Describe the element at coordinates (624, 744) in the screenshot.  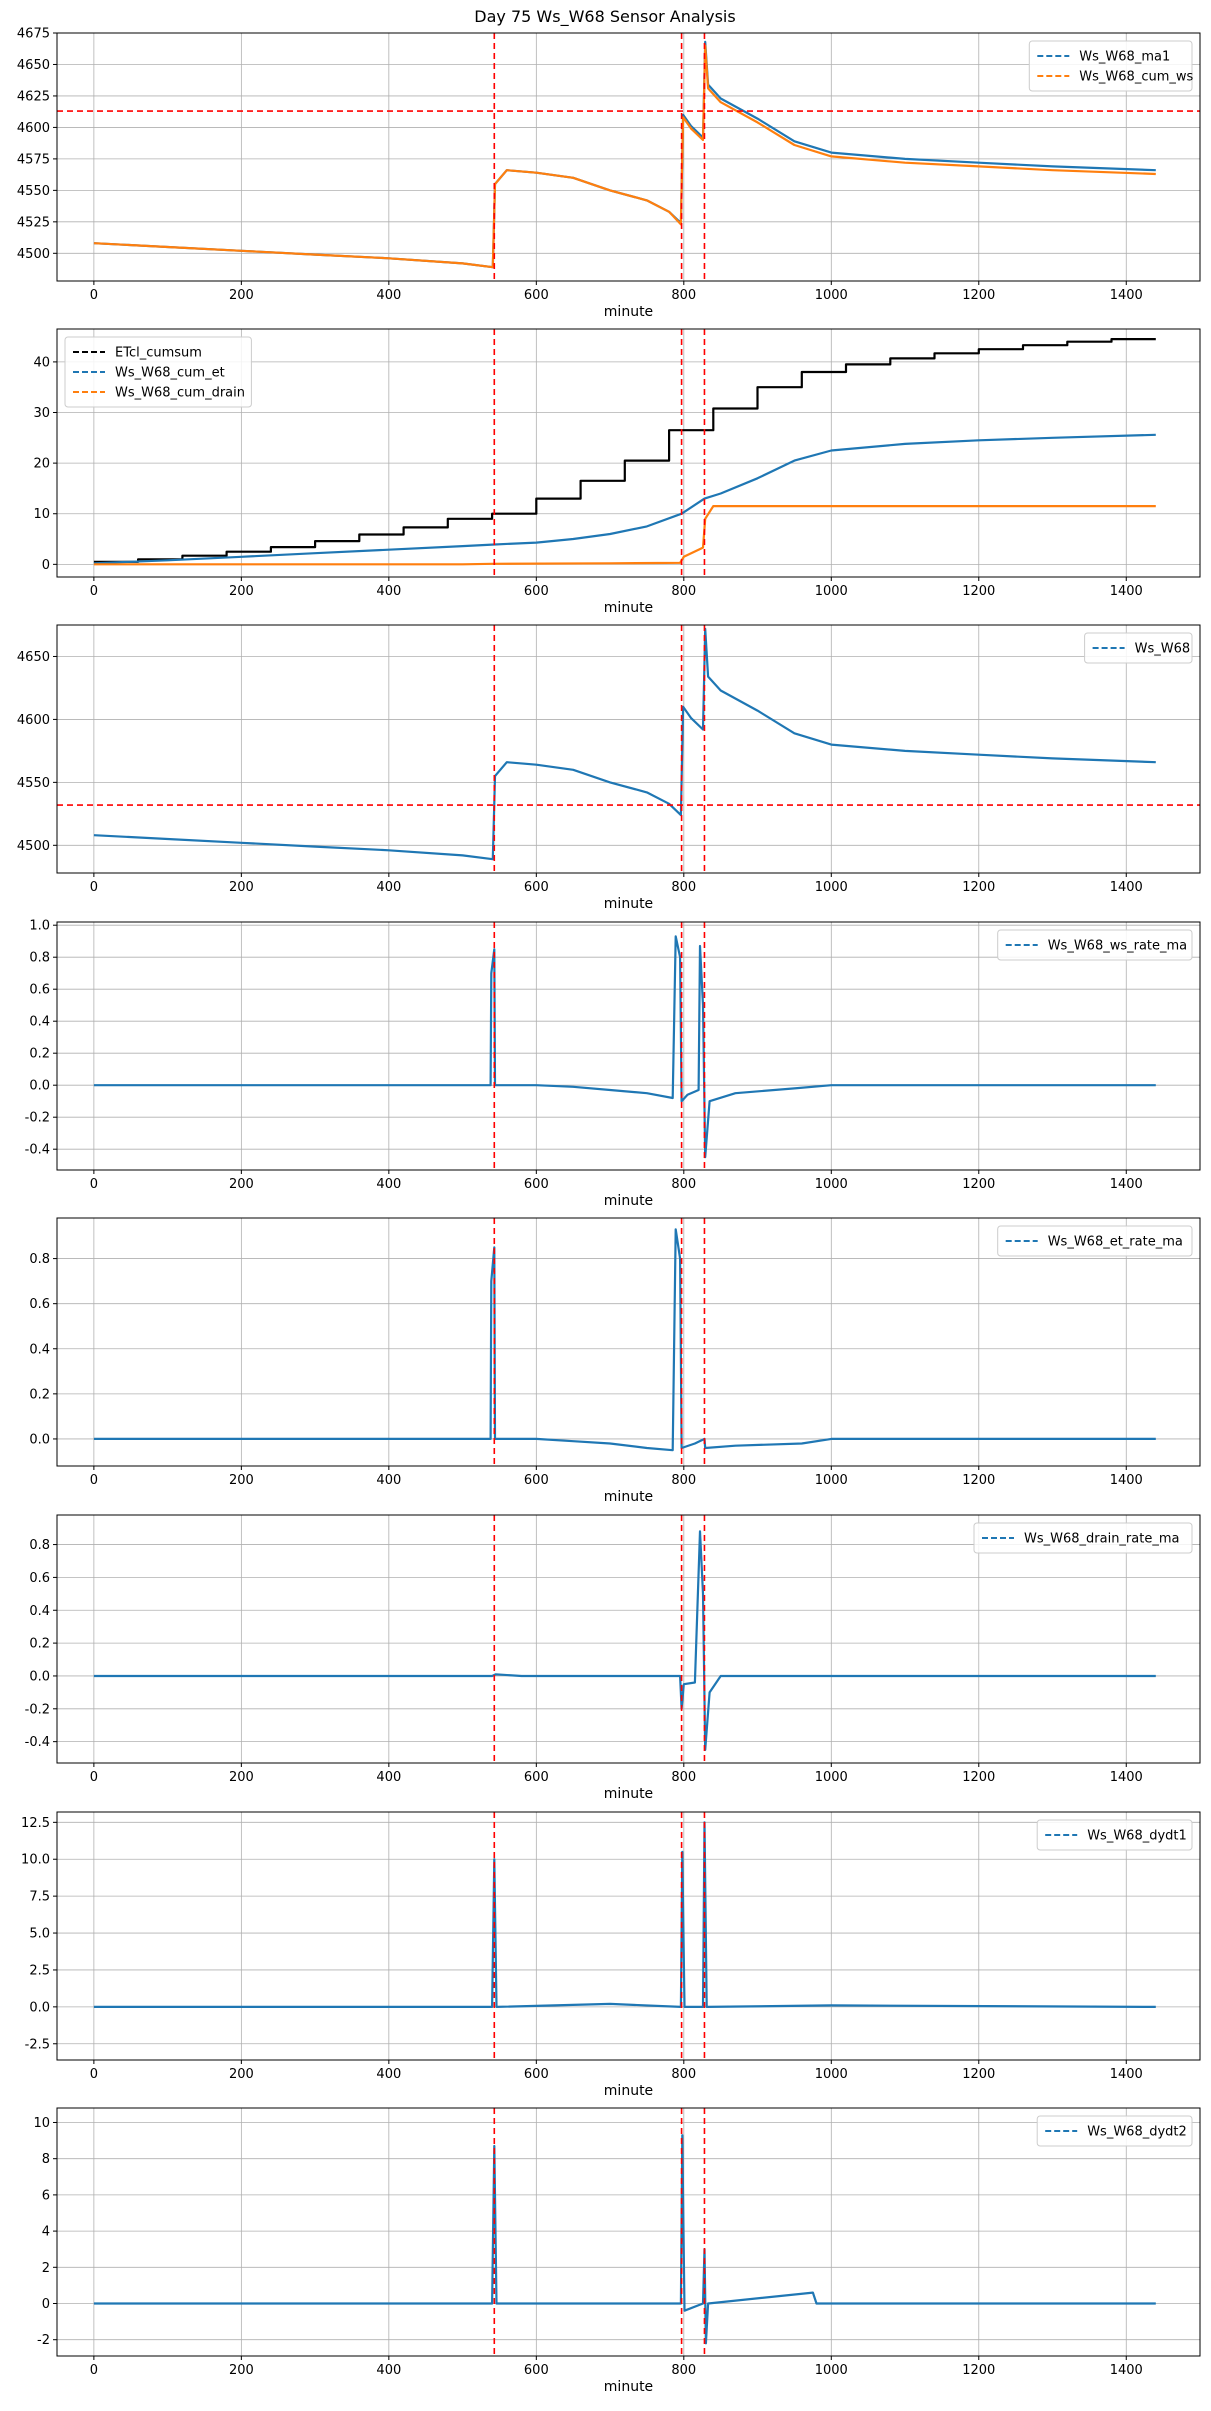
I see `series-line-Ws_W68` at that location.